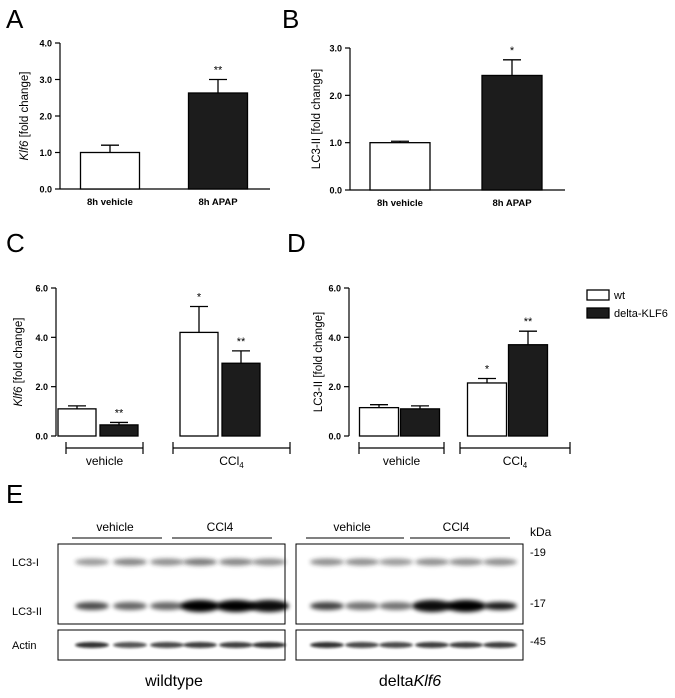 This screenshot has width=675, height=698. I want to click on legend-label-delta: delta-KLF6, so click(641, 314).